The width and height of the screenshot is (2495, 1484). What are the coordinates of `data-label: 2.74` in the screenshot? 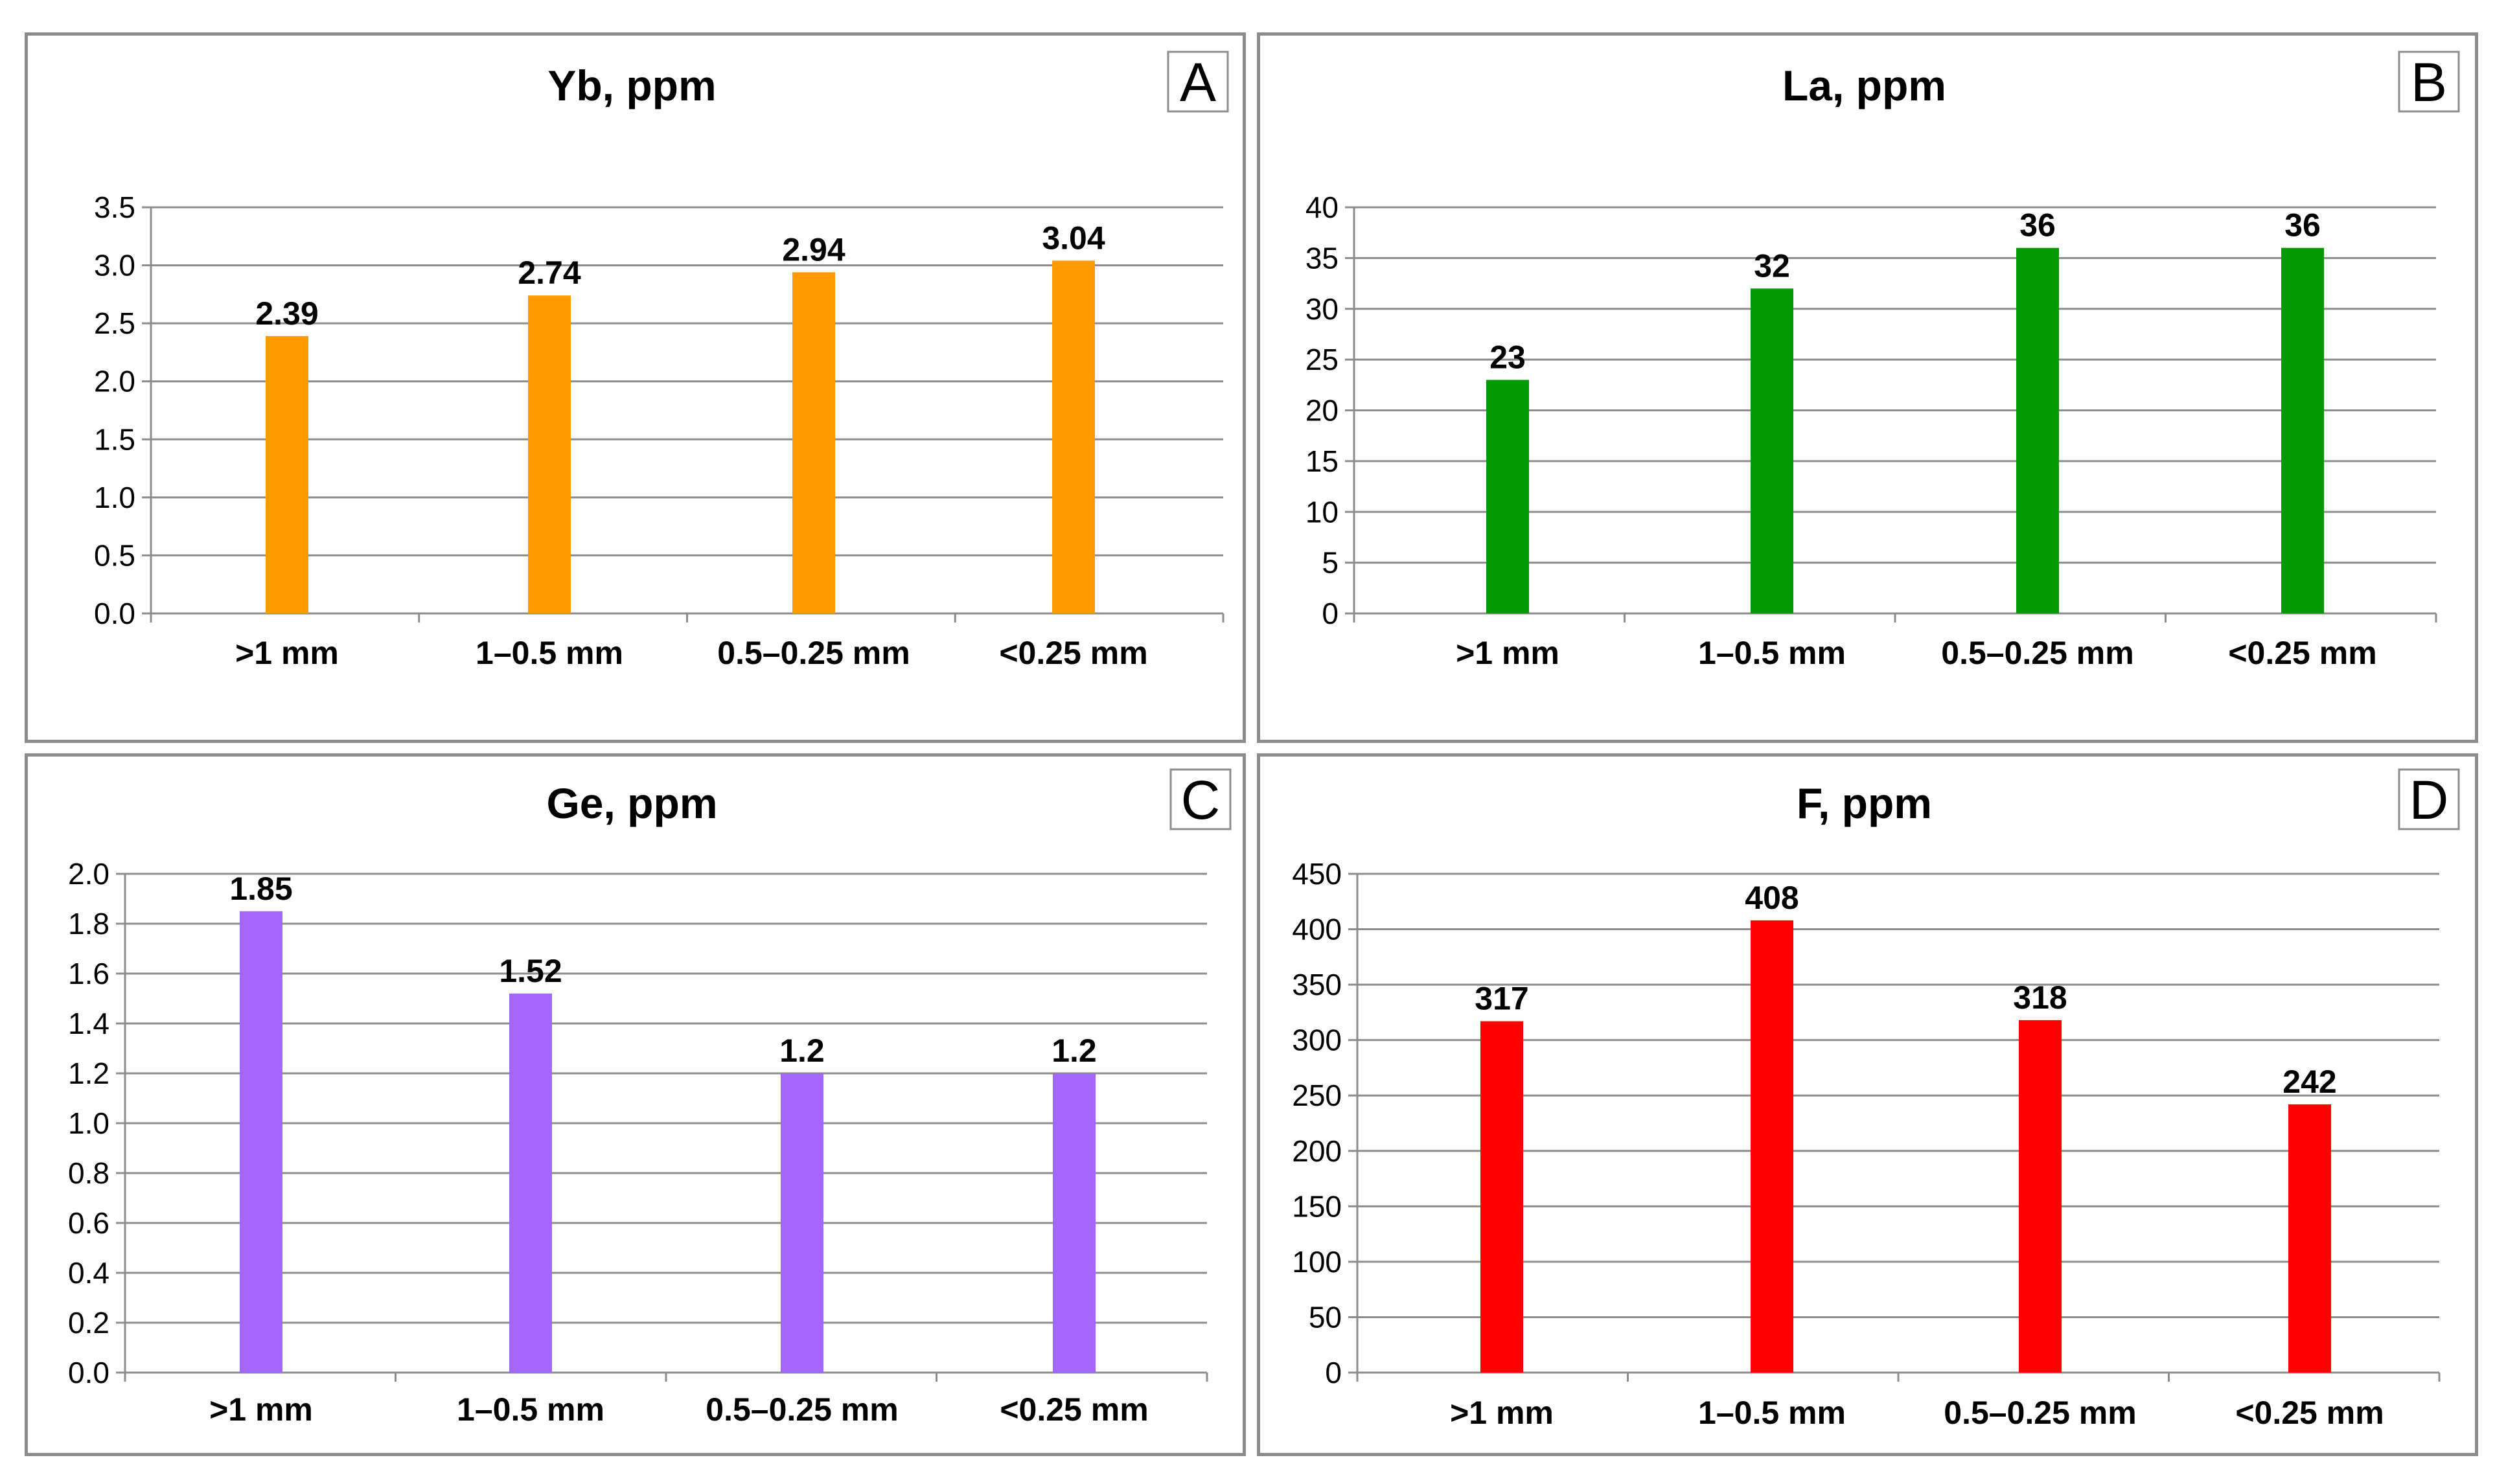 It's located at (549, 273).